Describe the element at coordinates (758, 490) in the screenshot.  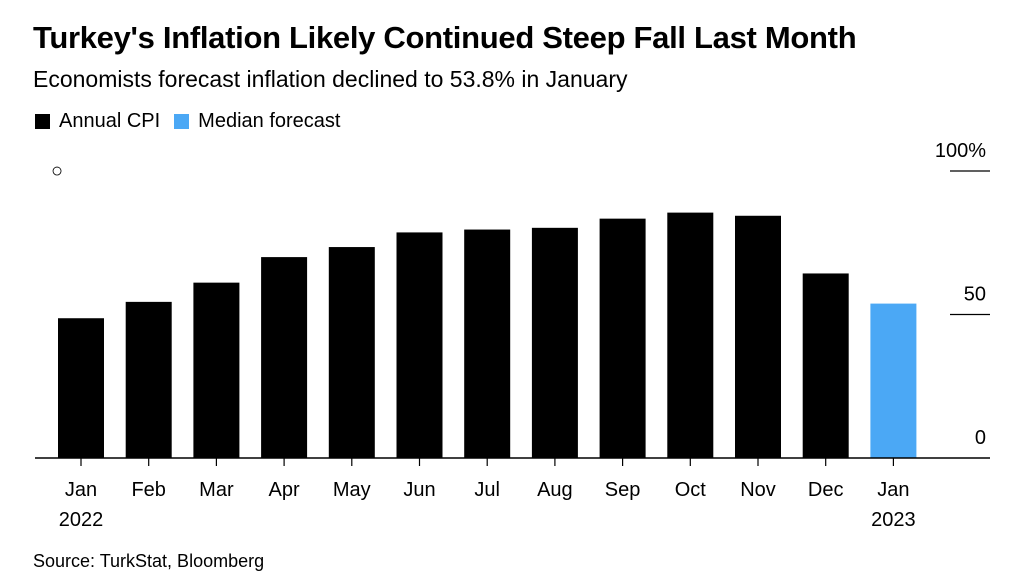
I see `x-tick-label: Nov` at that location.